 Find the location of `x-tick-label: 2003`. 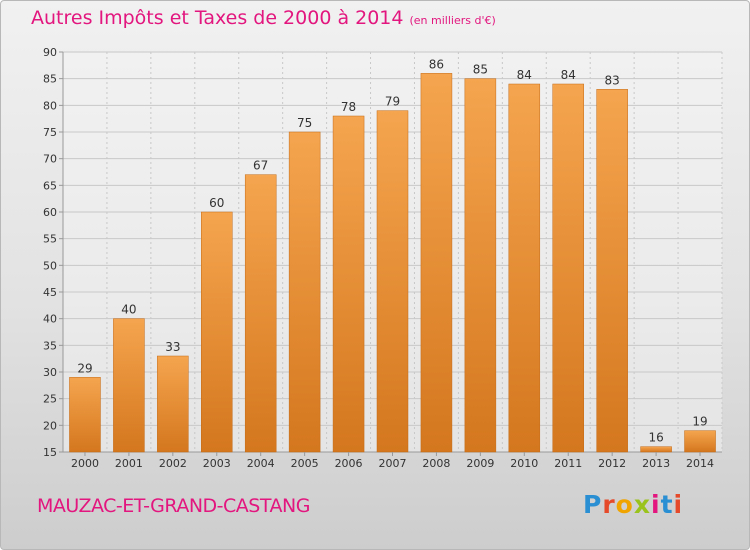

x-tick-label: 2003 is located at coordinates (217, 463).